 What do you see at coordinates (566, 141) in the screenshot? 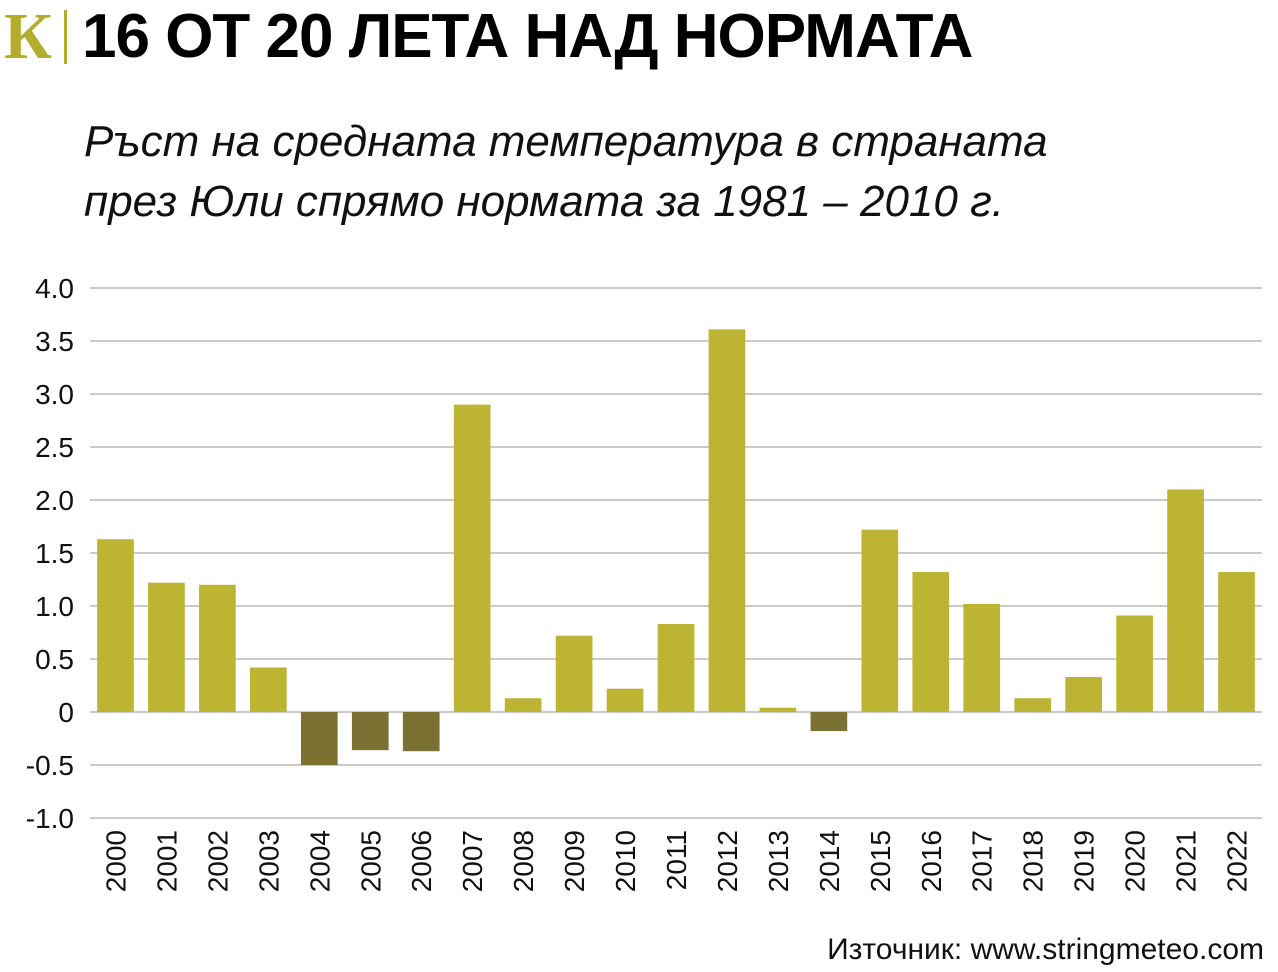
I see `subtitle-line-1: Ръст на средната температура в страната` at bounding box center [566, 141].